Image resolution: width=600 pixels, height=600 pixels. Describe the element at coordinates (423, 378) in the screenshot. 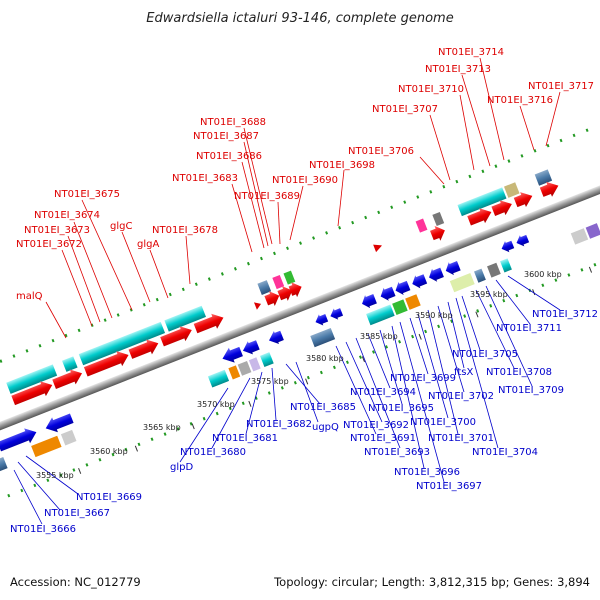

I see `gene-label-NT01EI_3699: NT01EI_3699` at that location.